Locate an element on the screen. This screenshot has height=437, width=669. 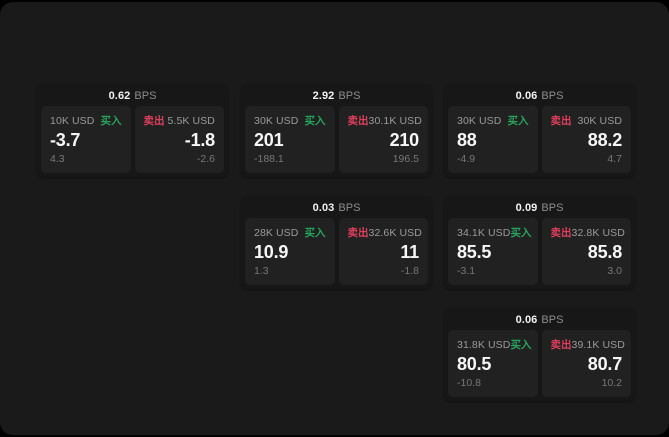
ask-panel-header: 卖出 39.1K USD is located at coordinates (587, 345).